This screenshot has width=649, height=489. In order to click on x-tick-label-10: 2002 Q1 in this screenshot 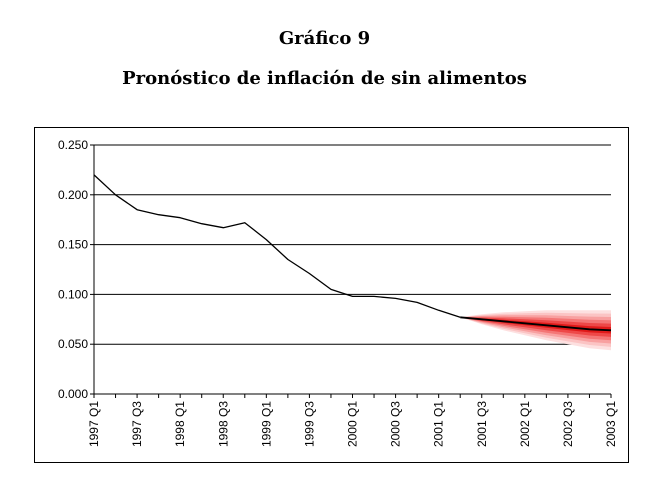, I will do `click(525, 424)`.